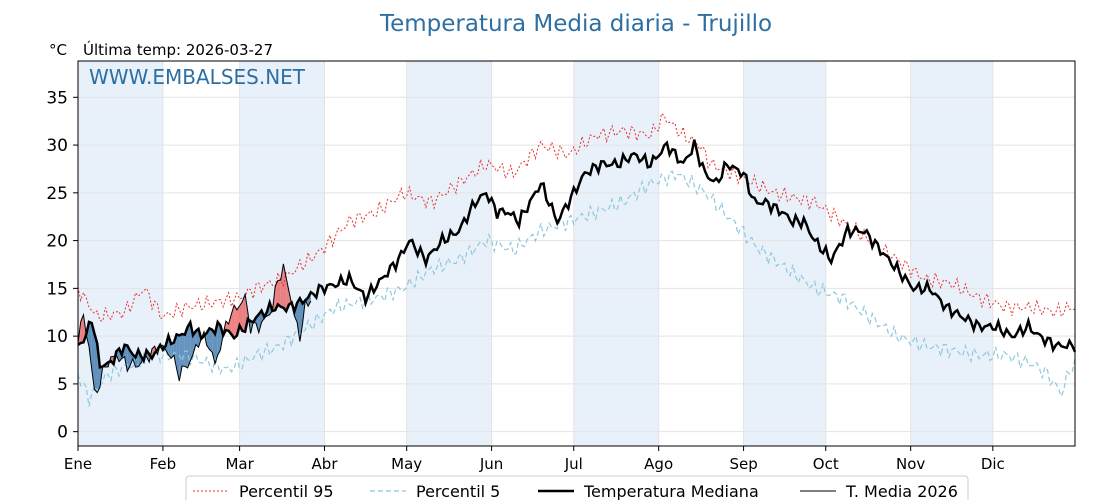  I want to click on x-tick-label-Feb: Feb, so click(163, 464).